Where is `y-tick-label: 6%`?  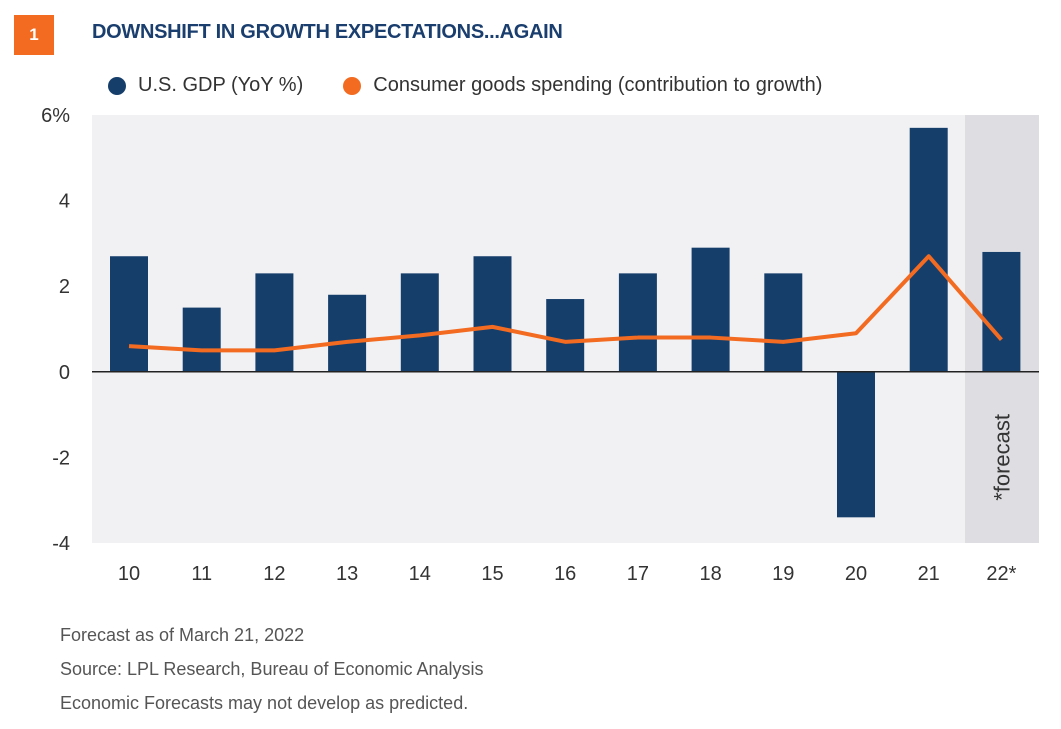
y-tick-label: 6% is located at coordinates (55, 116).